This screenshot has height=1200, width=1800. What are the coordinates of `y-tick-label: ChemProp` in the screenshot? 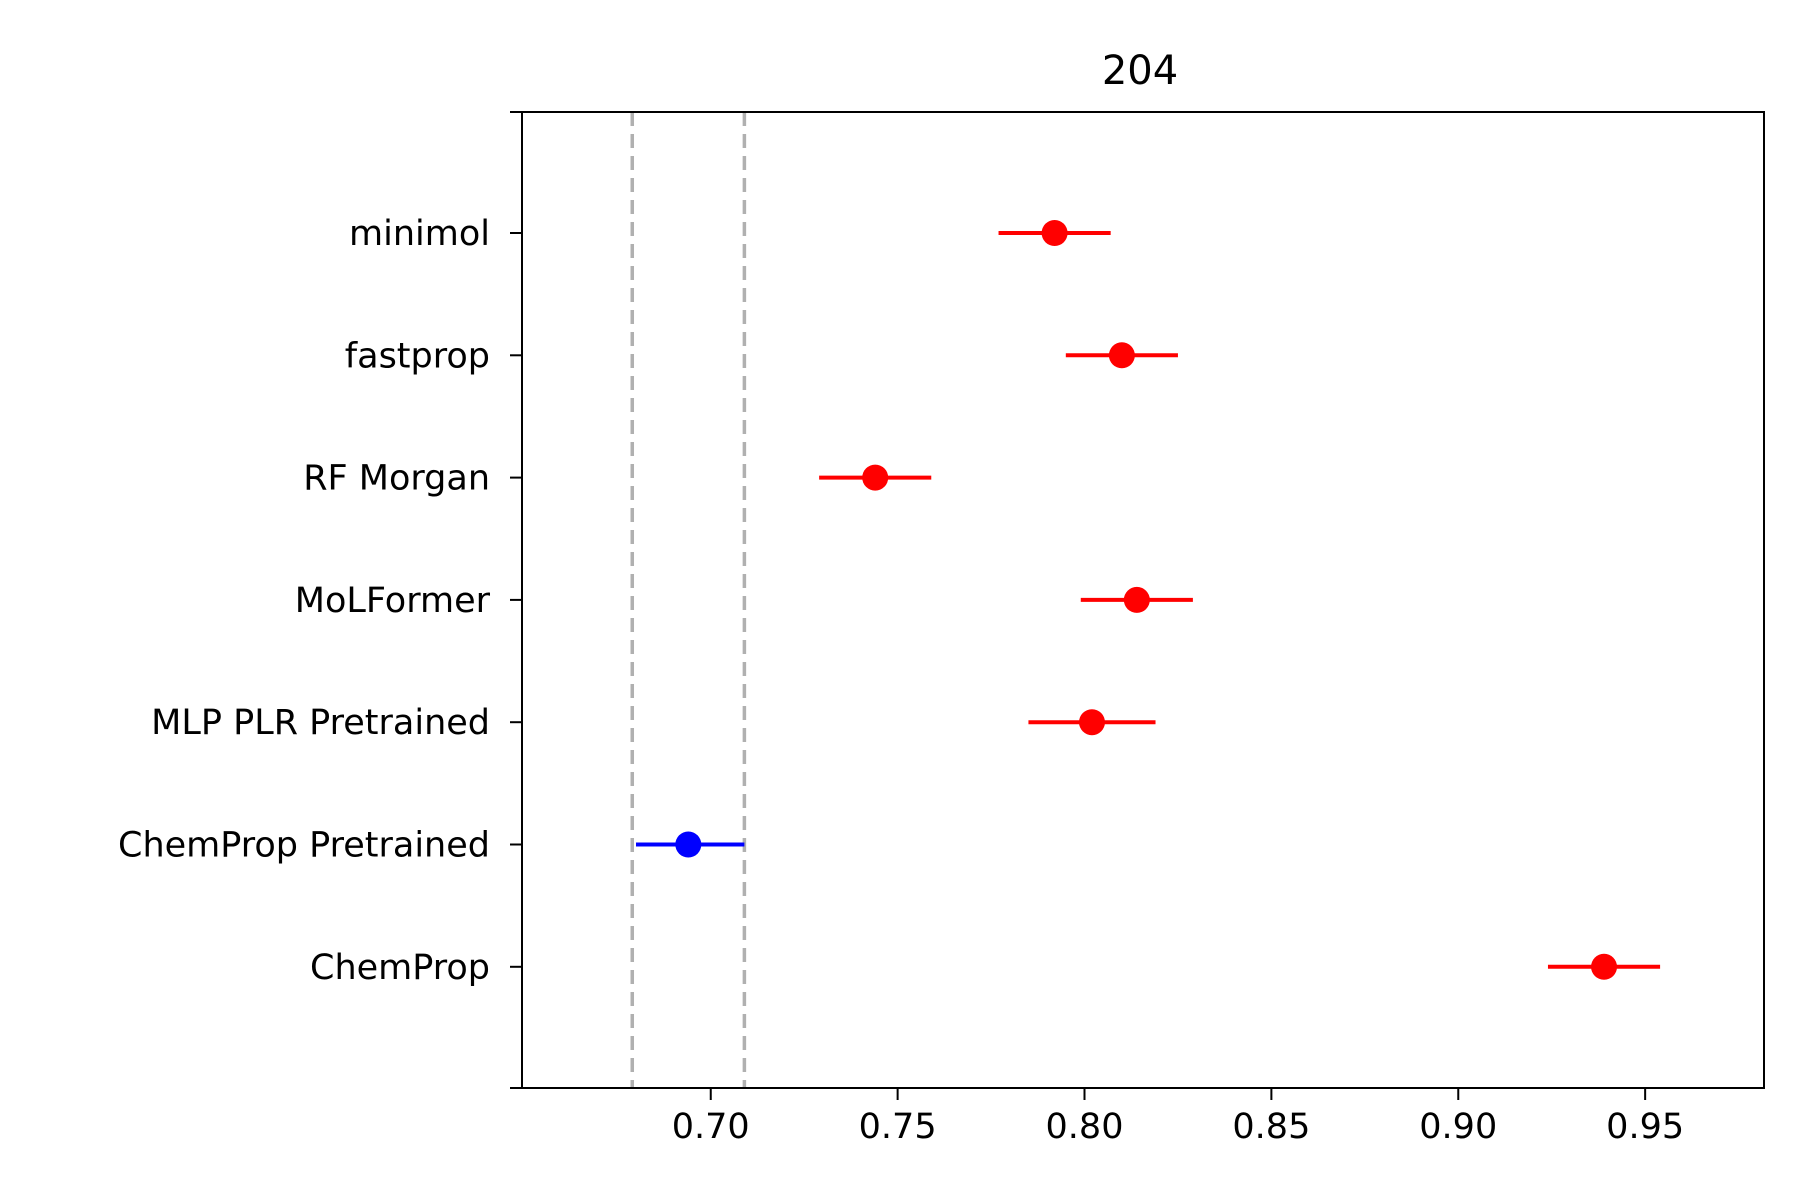 It's located at (400, 968).